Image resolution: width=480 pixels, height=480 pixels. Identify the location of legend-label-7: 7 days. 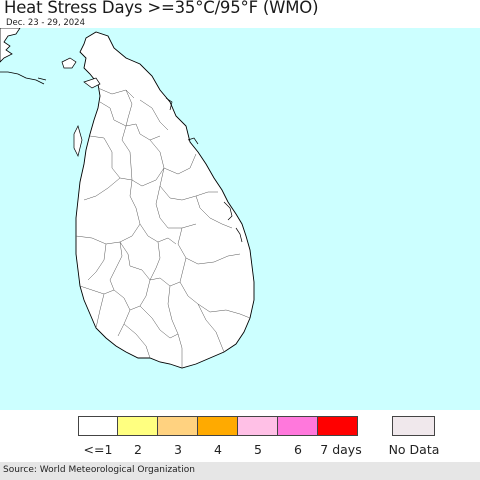
(341, 449).